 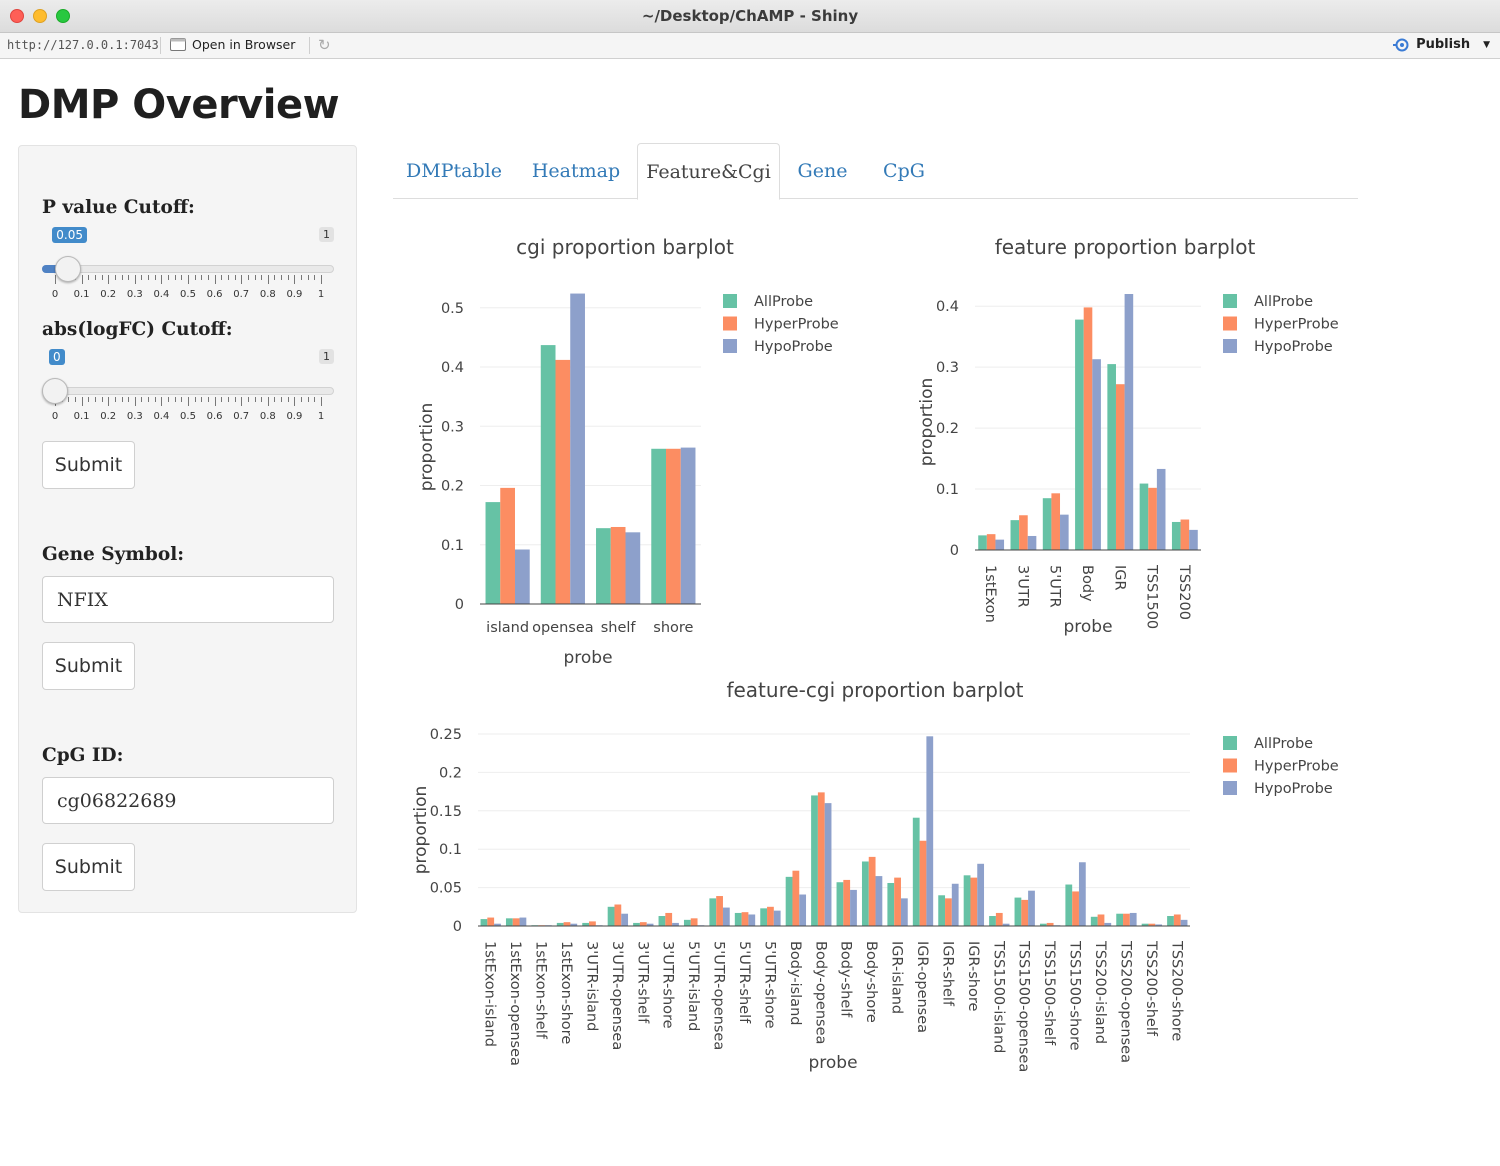 I want to click on cpg-id-input, so click(x=188, y=800).